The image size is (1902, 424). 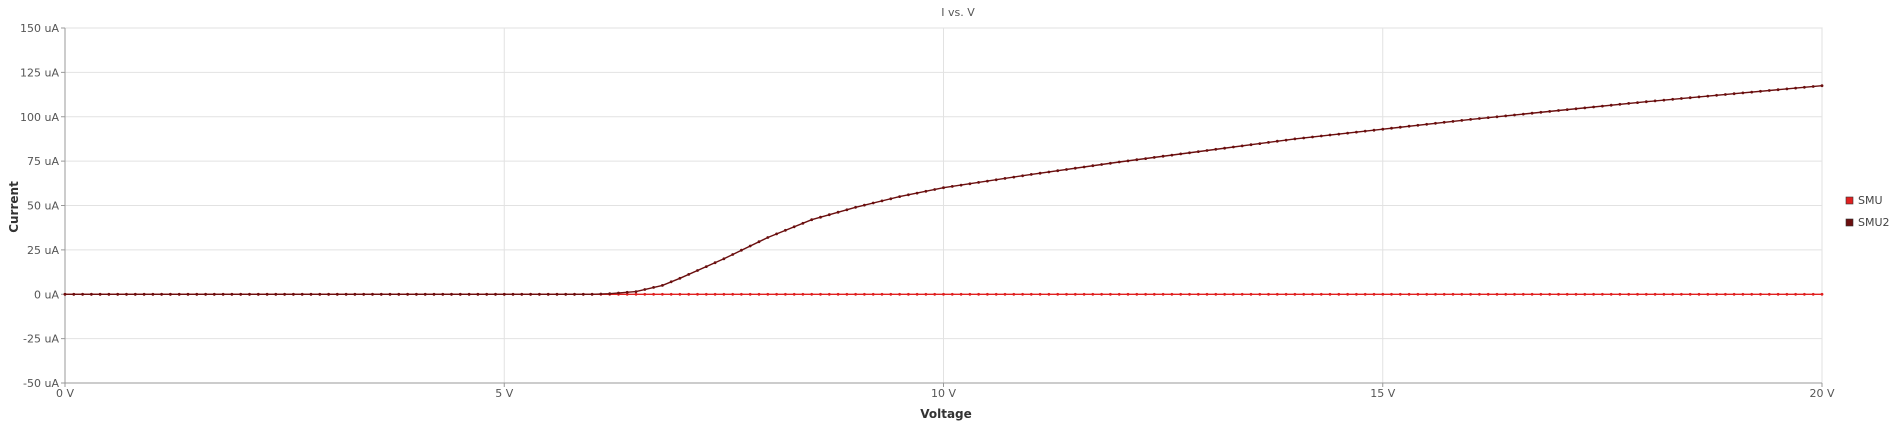 What do you see at coordinates (39, 28) in the screenshot?
I see `y-tick-label: 150 uA` at bounding box center [39, 28].